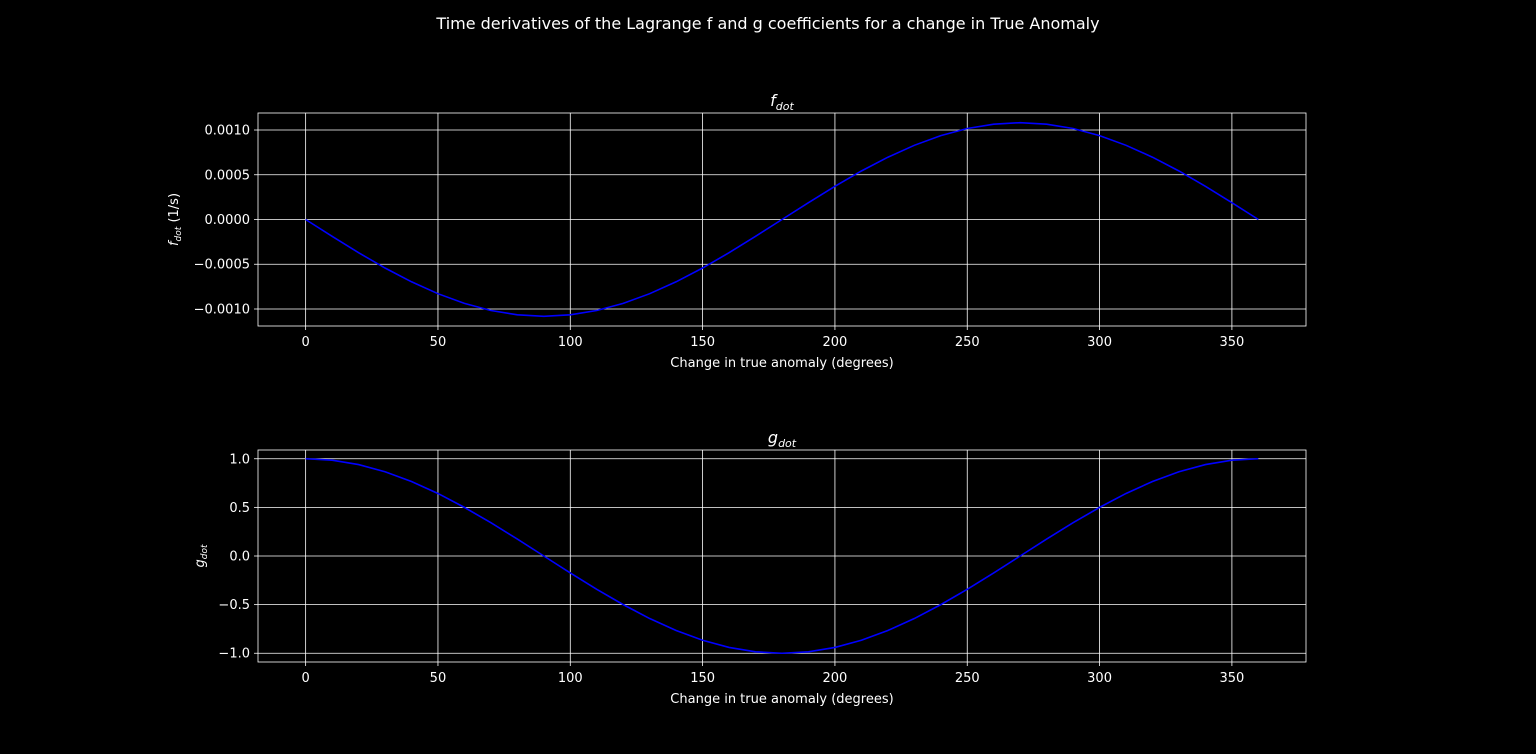 The height and width of the screenshot is (754, 1536). I want to click on gdot-xtick-label: 200, so click(835, 678).